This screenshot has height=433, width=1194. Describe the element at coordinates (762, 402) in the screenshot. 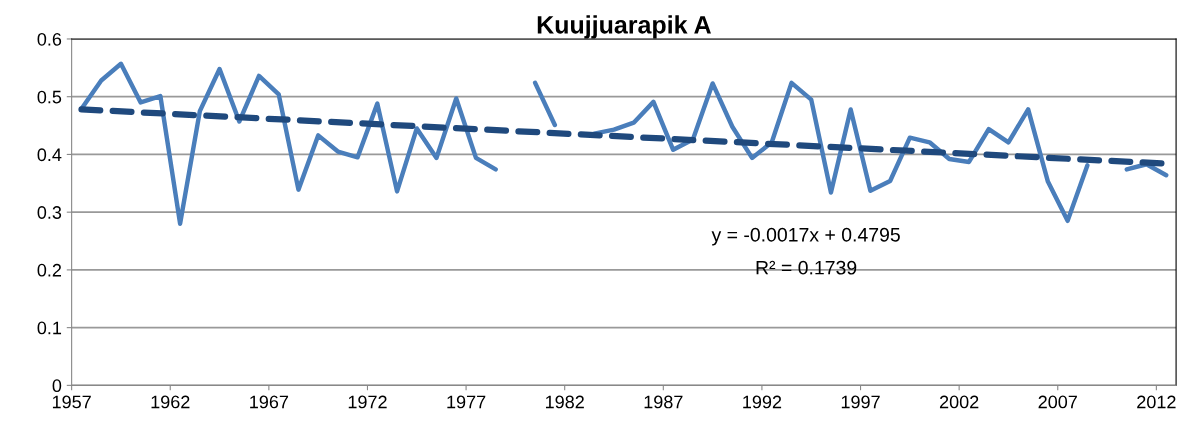

I see `x-tick-label: 1992` at that location.